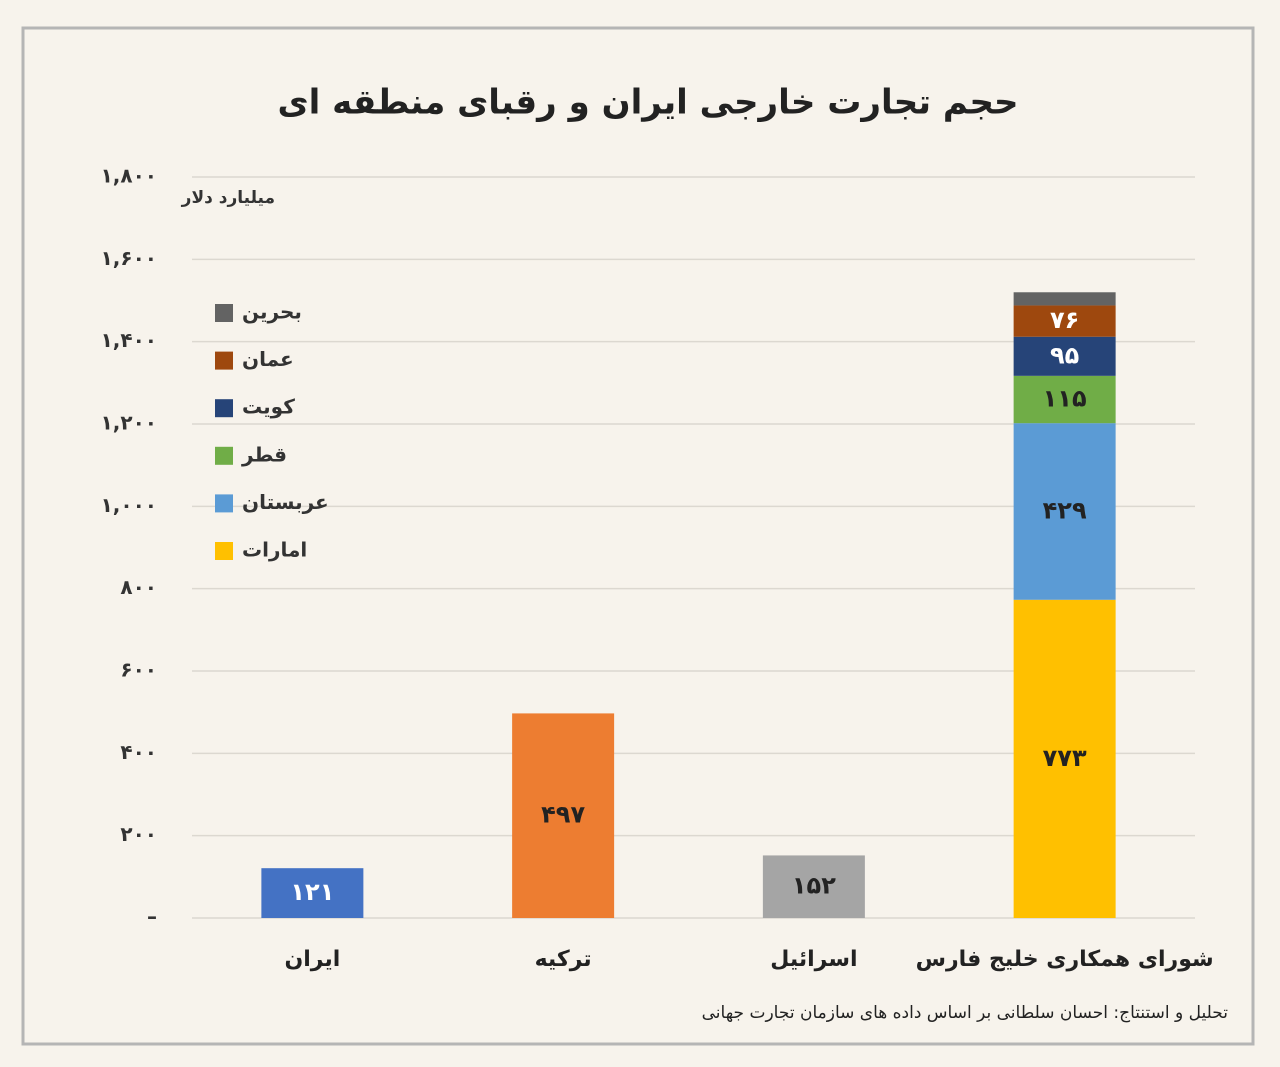 The width and height of the screenshot is (1280, 1067). Describe the element at coordinates (129, 258) in the screenshot. I see `y-tick-label: ۱,۶۰۰` at that location.